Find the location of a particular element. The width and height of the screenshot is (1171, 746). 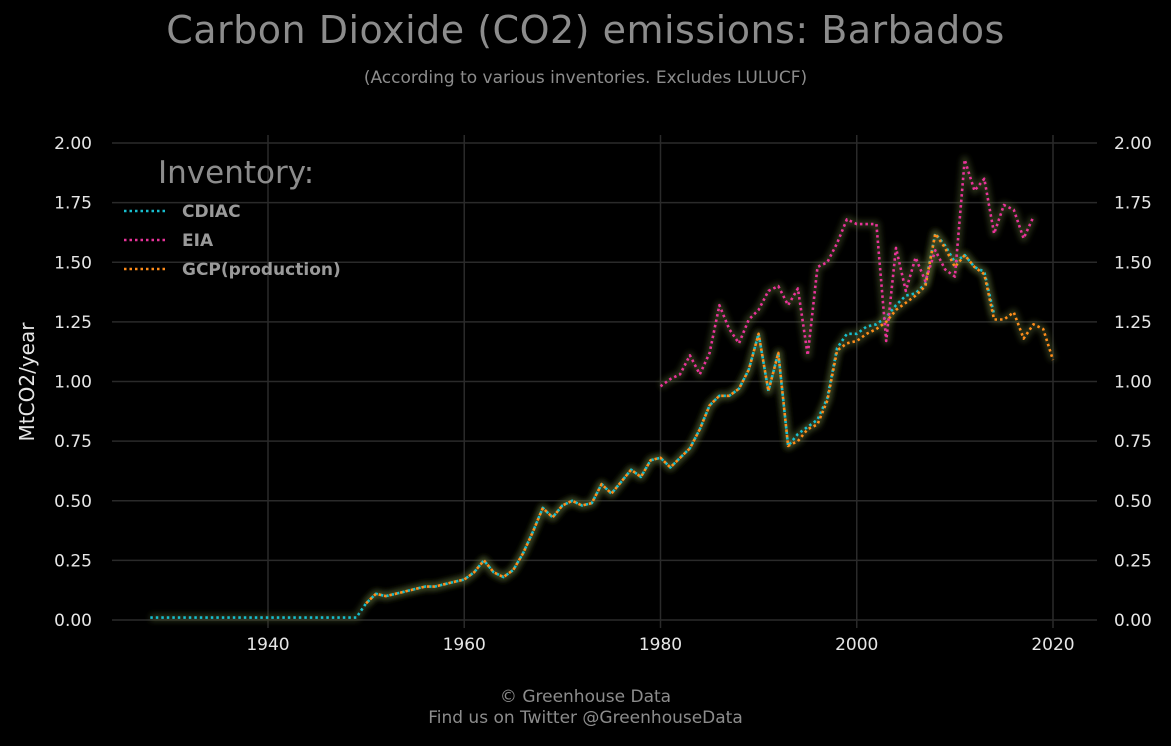

y-tick-label-left: 1.00 is located at coordinates (73, 383).